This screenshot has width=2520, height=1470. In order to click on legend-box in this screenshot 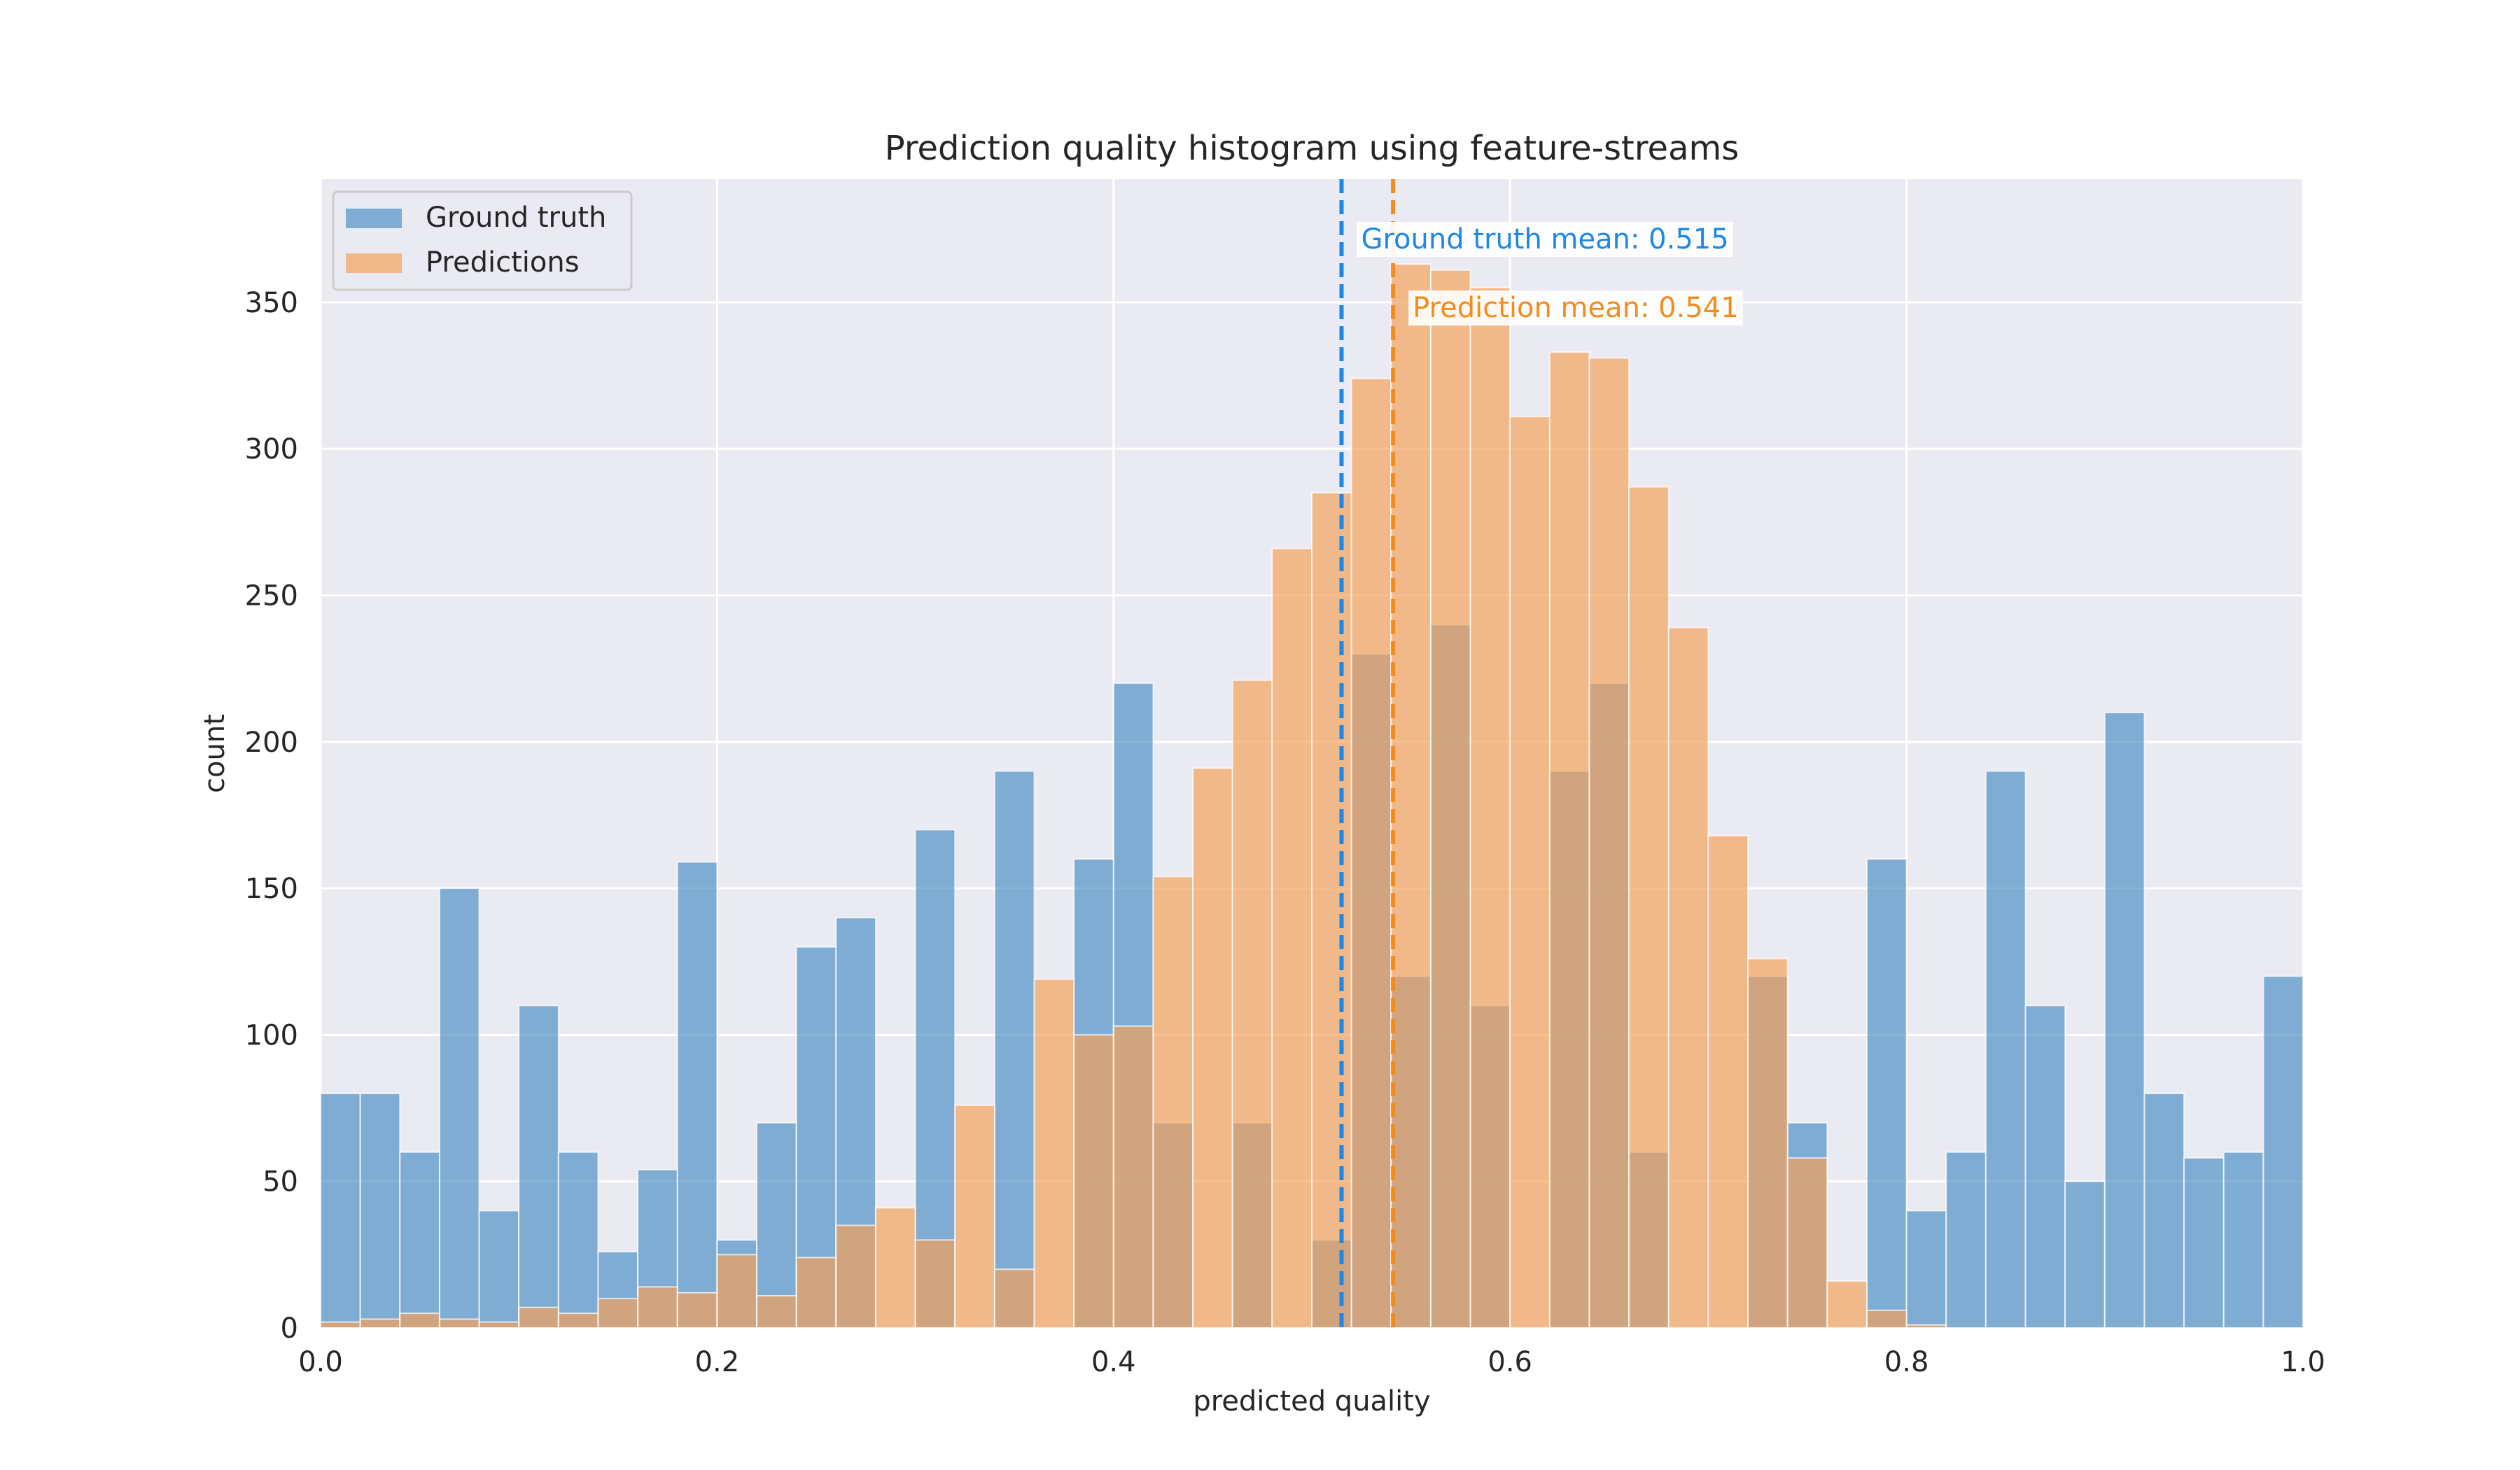, I will do `click(482, 240)`.